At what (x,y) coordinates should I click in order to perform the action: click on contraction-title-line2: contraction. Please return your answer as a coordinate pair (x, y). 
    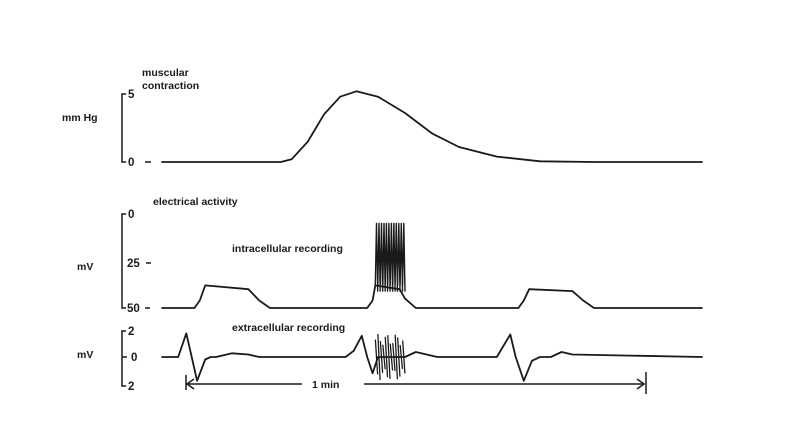
    Looking at the image, I should click on (170, 86).